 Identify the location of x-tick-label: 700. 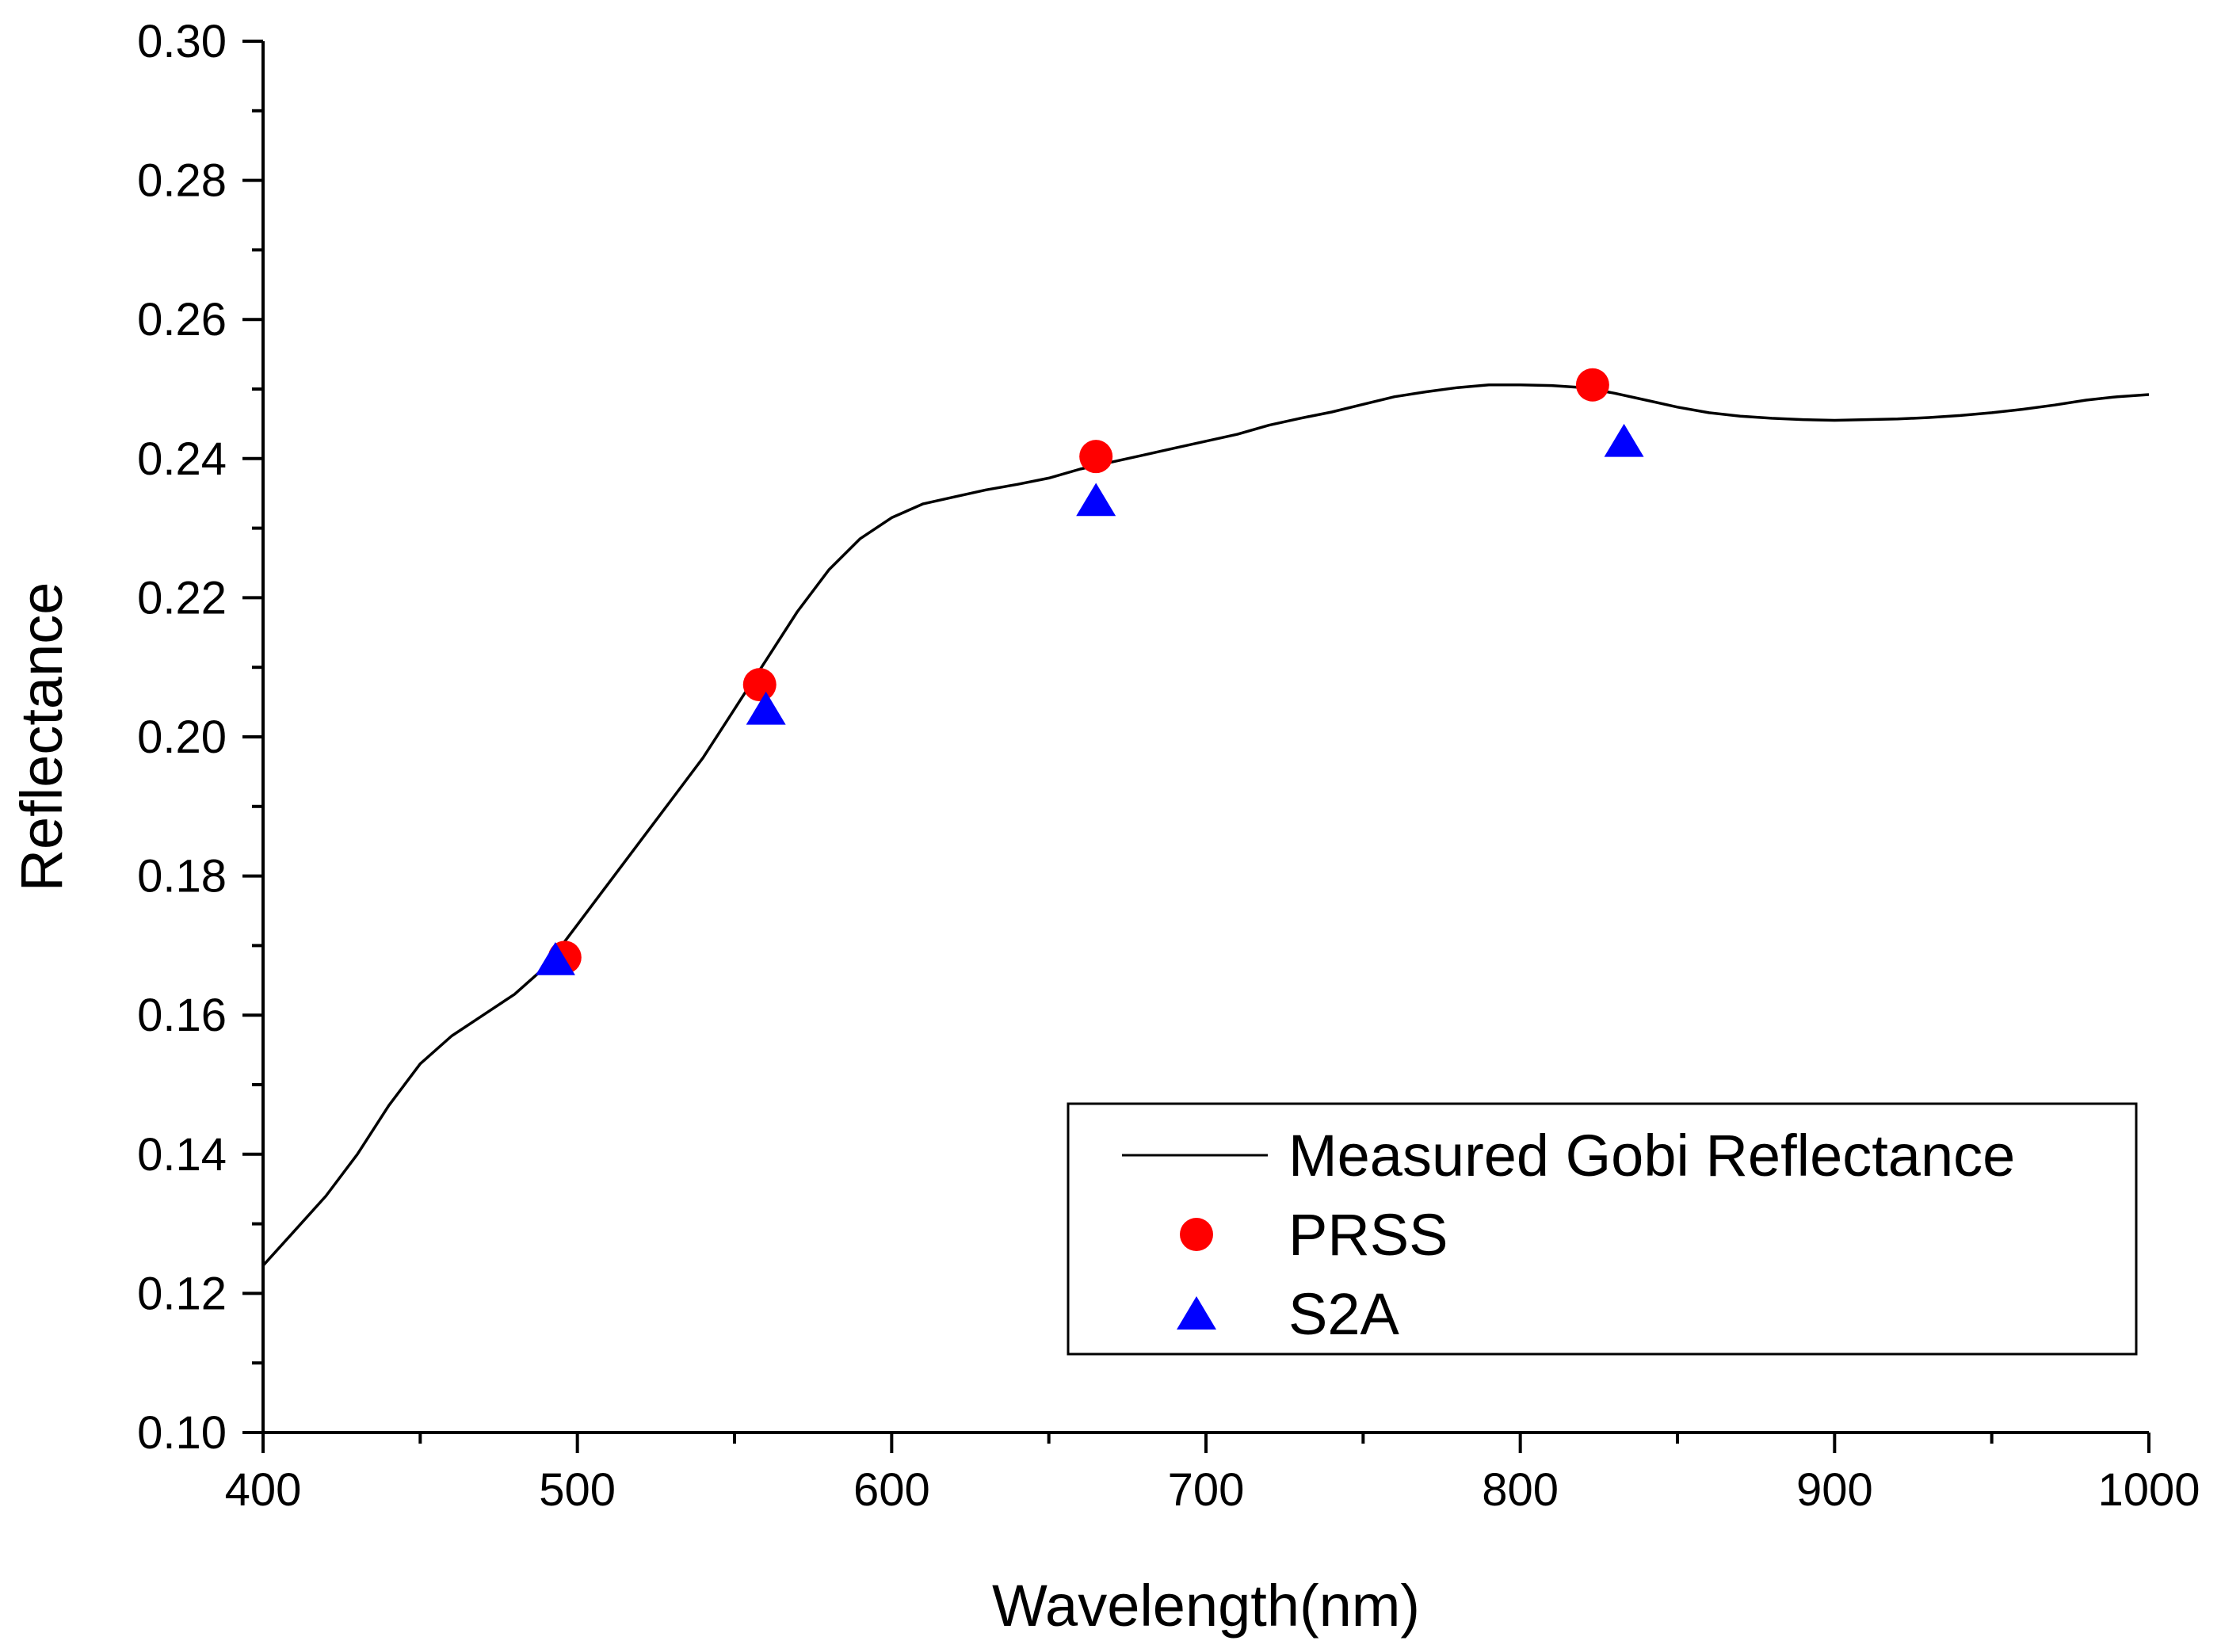
(1206, 1490).